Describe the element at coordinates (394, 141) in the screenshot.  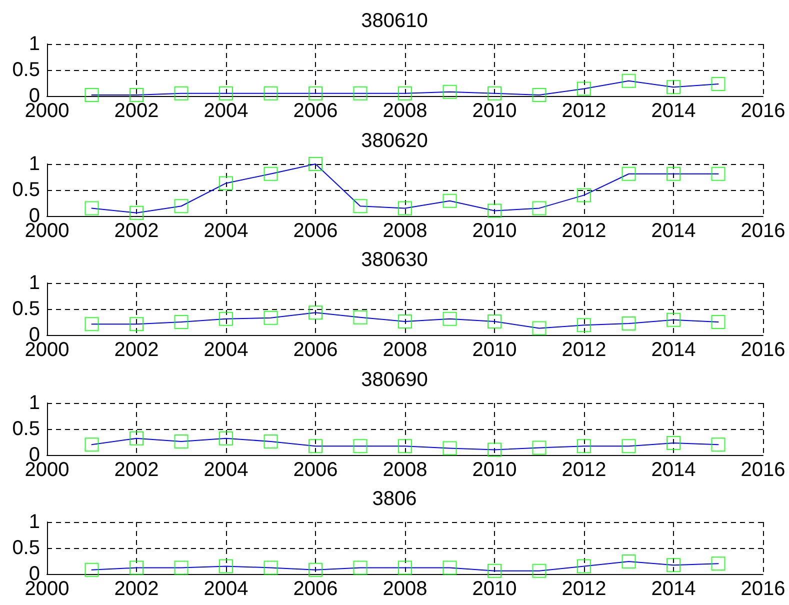
I see `chart-title: 380620` at that location.